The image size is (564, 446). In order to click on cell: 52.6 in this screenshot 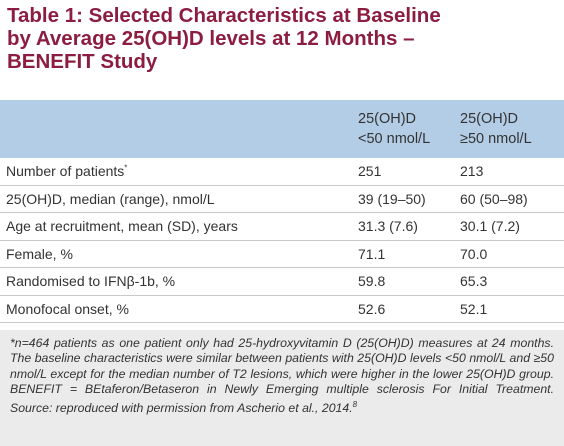, I will do `click(372, 308)`.